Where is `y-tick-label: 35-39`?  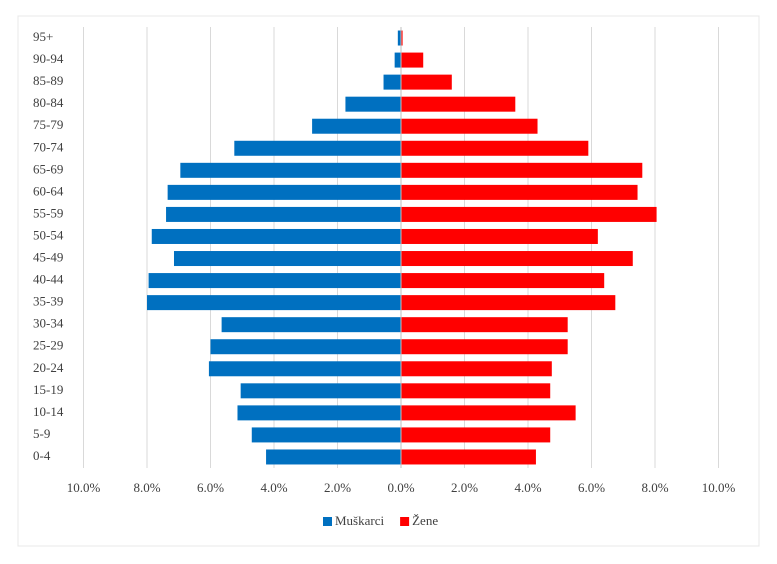 y-tick-label: 35-39 is located at coordinates (48, 301).